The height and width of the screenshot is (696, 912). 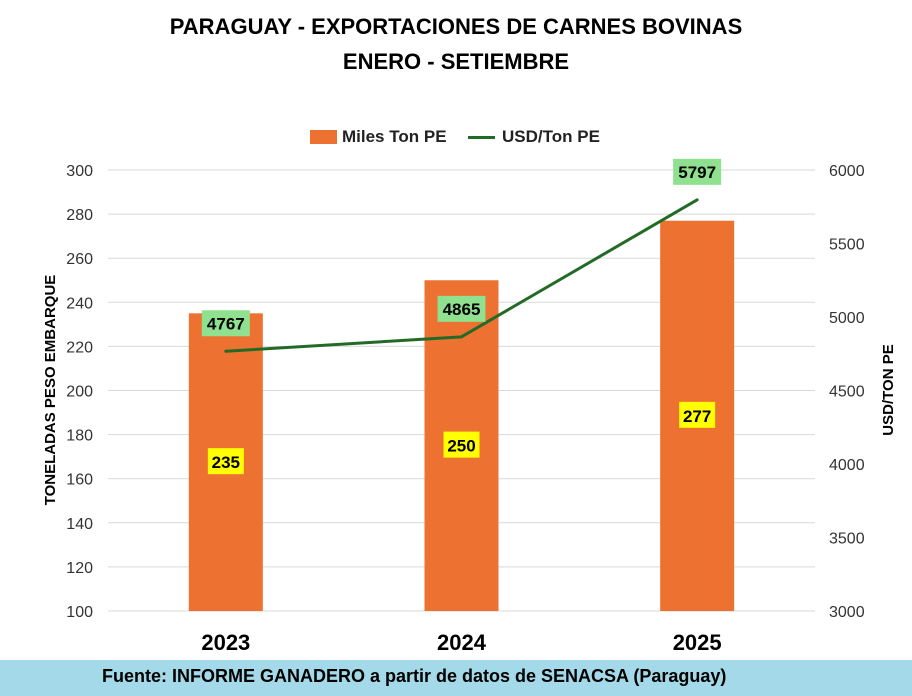 I want to click on legend-label-line: USD/Ton PE, so click(x=551, y=136).